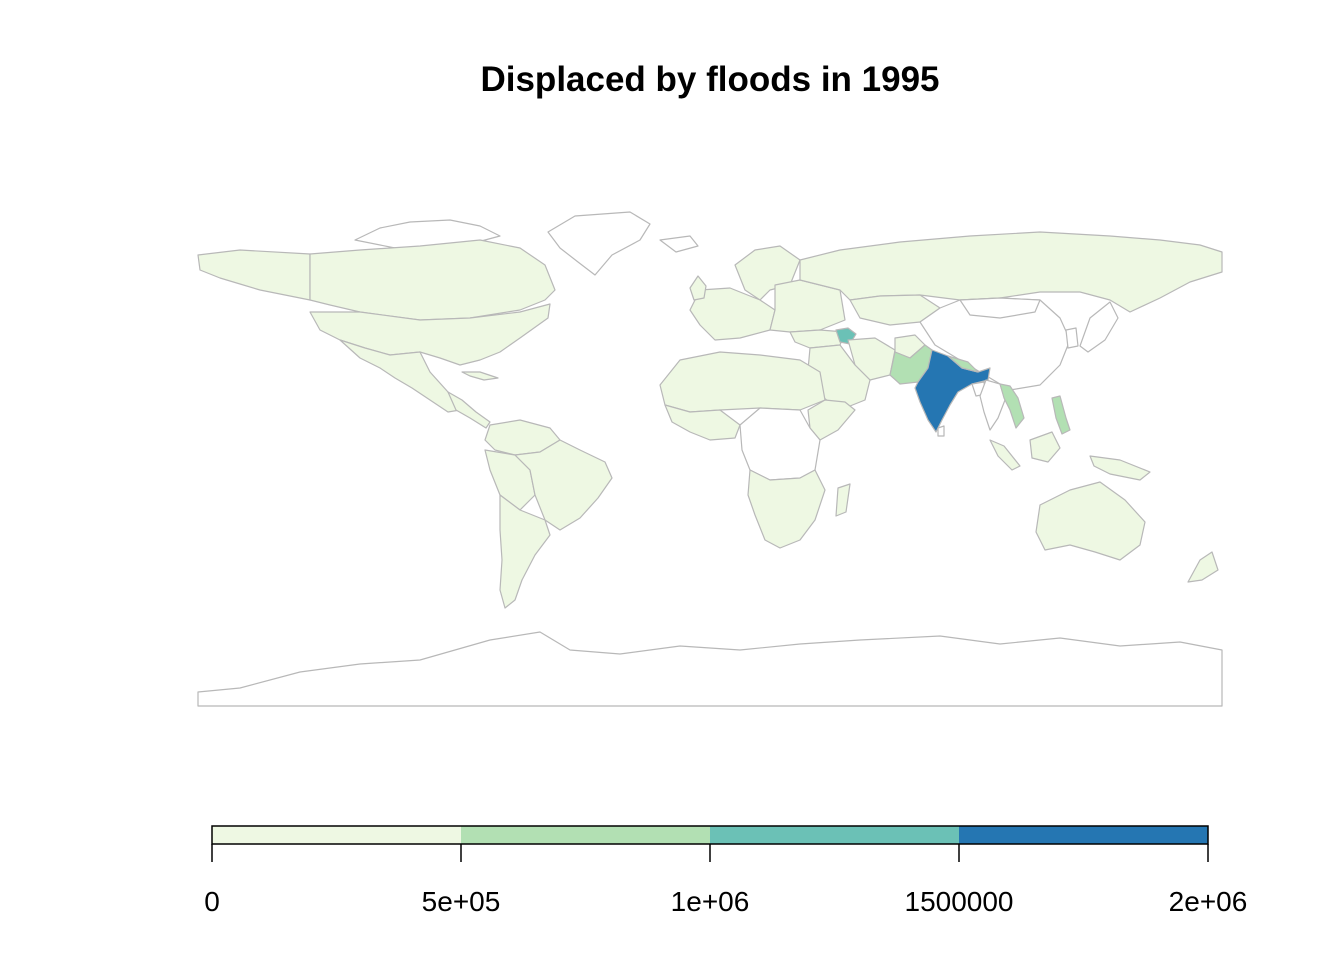 This screenshot has width=1344, height=960. Describe the element at coordinates (1061, 415) in the screenshot. I see `region-philippines` at that location.